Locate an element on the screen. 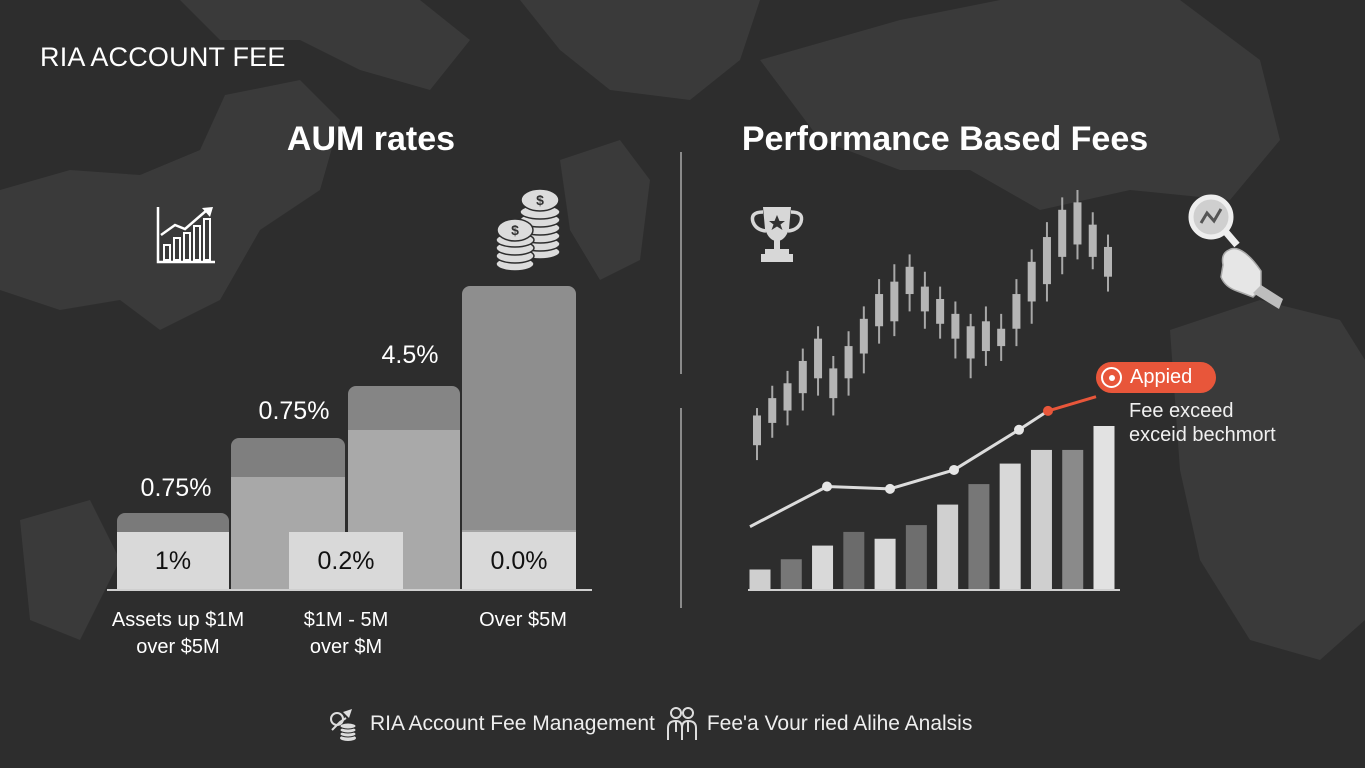  aum-bar-1-top-label: 0.75% is located at coordinates (176, 488).